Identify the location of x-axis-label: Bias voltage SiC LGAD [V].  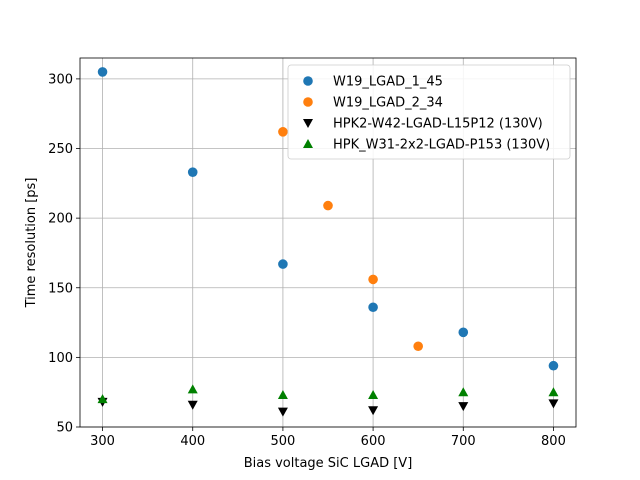
(328, 463).